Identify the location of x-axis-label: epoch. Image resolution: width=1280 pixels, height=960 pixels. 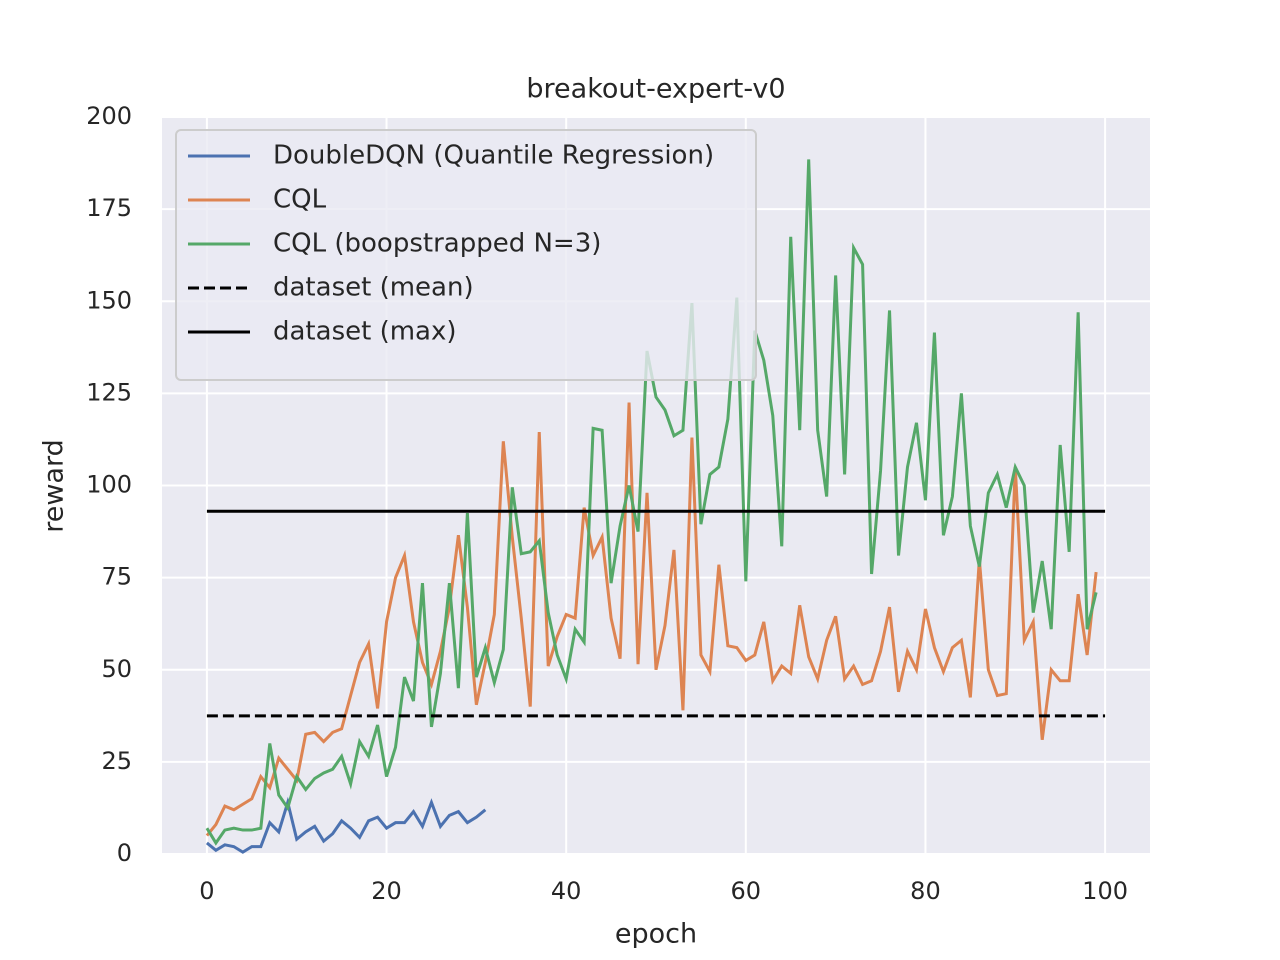
(656, 934).